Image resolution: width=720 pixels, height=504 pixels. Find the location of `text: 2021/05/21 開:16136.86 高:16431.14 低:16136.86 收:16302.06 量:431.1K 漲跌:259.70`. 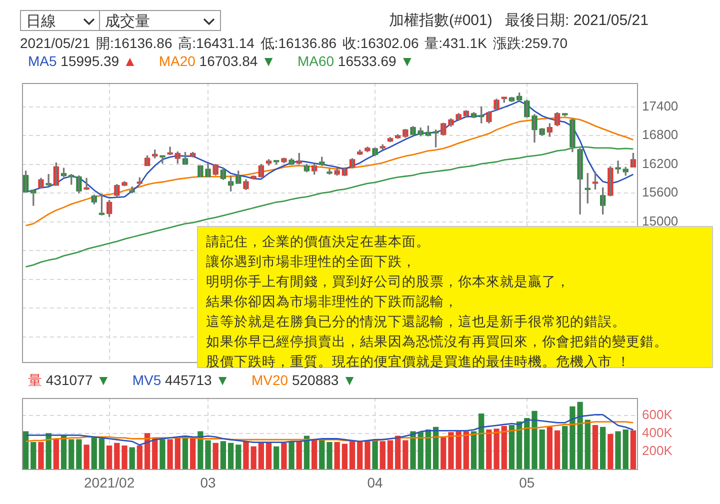

text: 2021/05/21 開:16136.86 高:16431.14 低:16136.86 收:16302.06 量:431.1K 漲跌:259.70 is located at coordinates (294, 44).